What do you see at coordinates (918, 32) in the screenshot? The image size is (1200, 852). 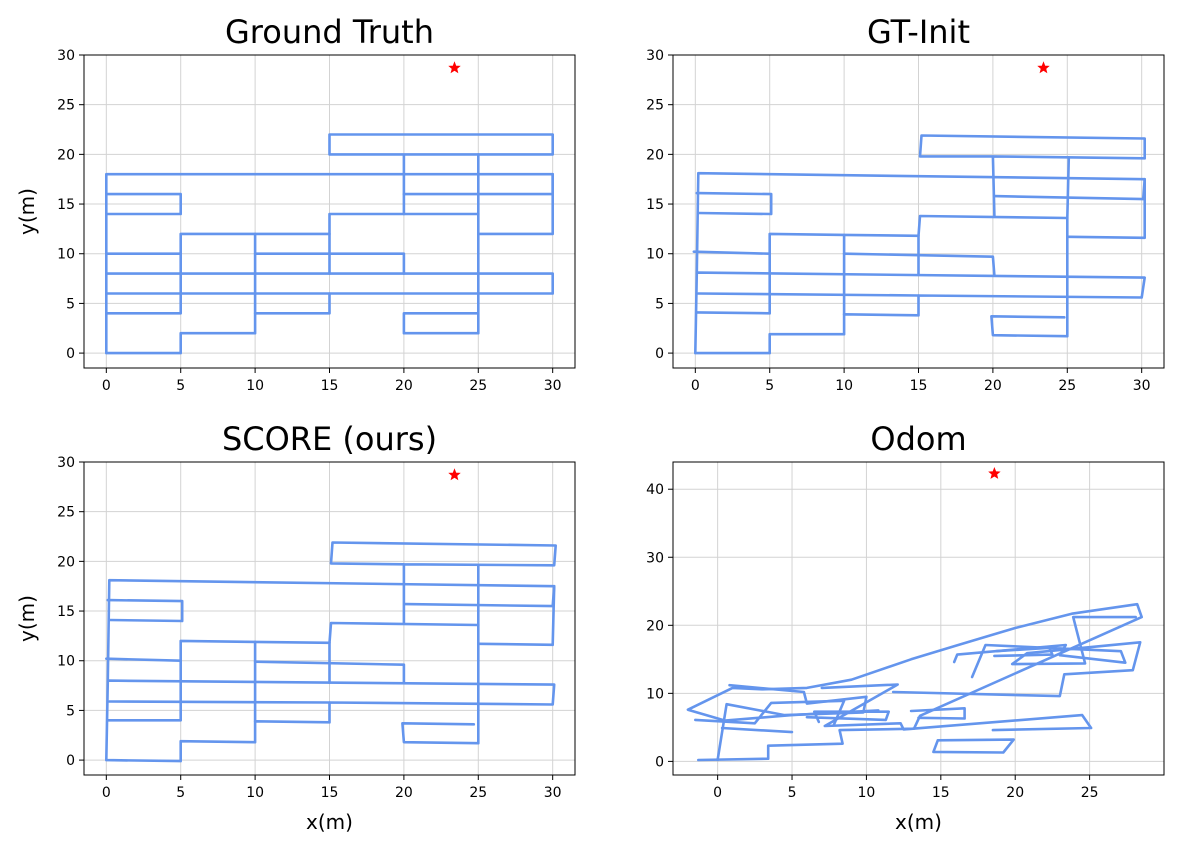 I see `chart-title: GT-Init` at bounding box center [918, 32].